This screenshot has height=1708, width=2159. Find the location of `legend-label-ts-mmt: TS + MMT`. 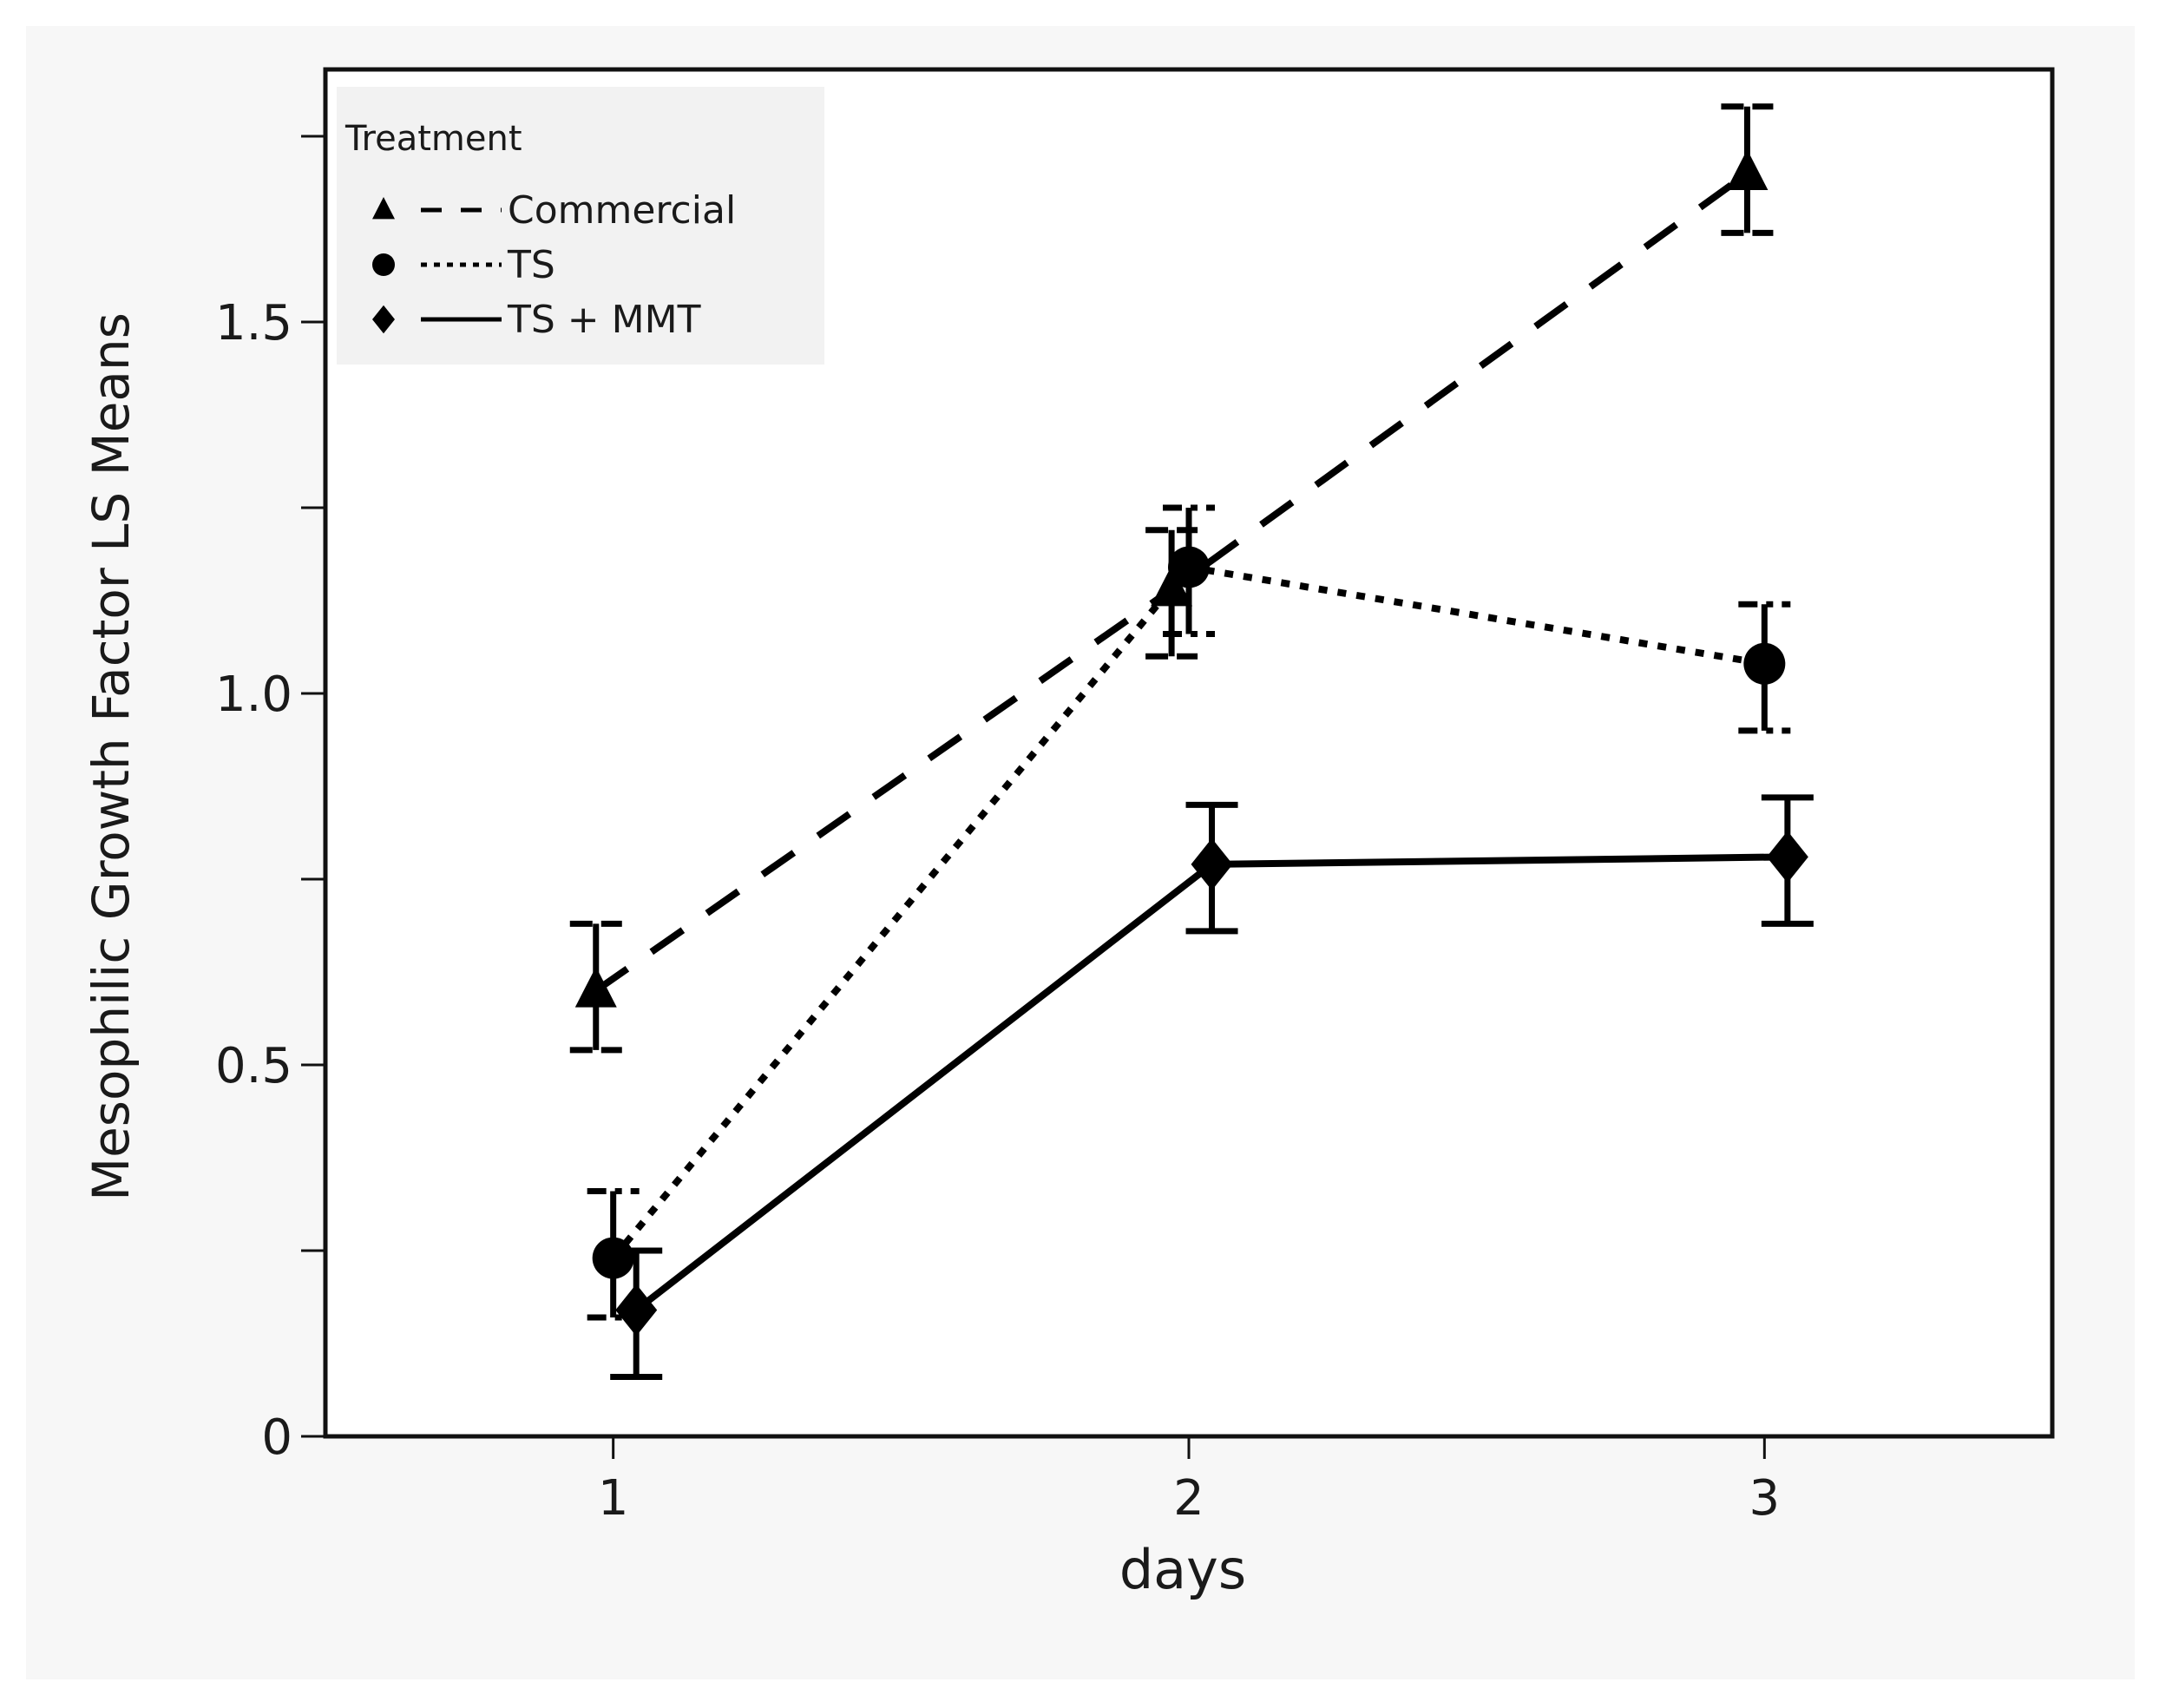

legend-label-ts-mmt: TS + MMT is located at coordinates (604, 320).